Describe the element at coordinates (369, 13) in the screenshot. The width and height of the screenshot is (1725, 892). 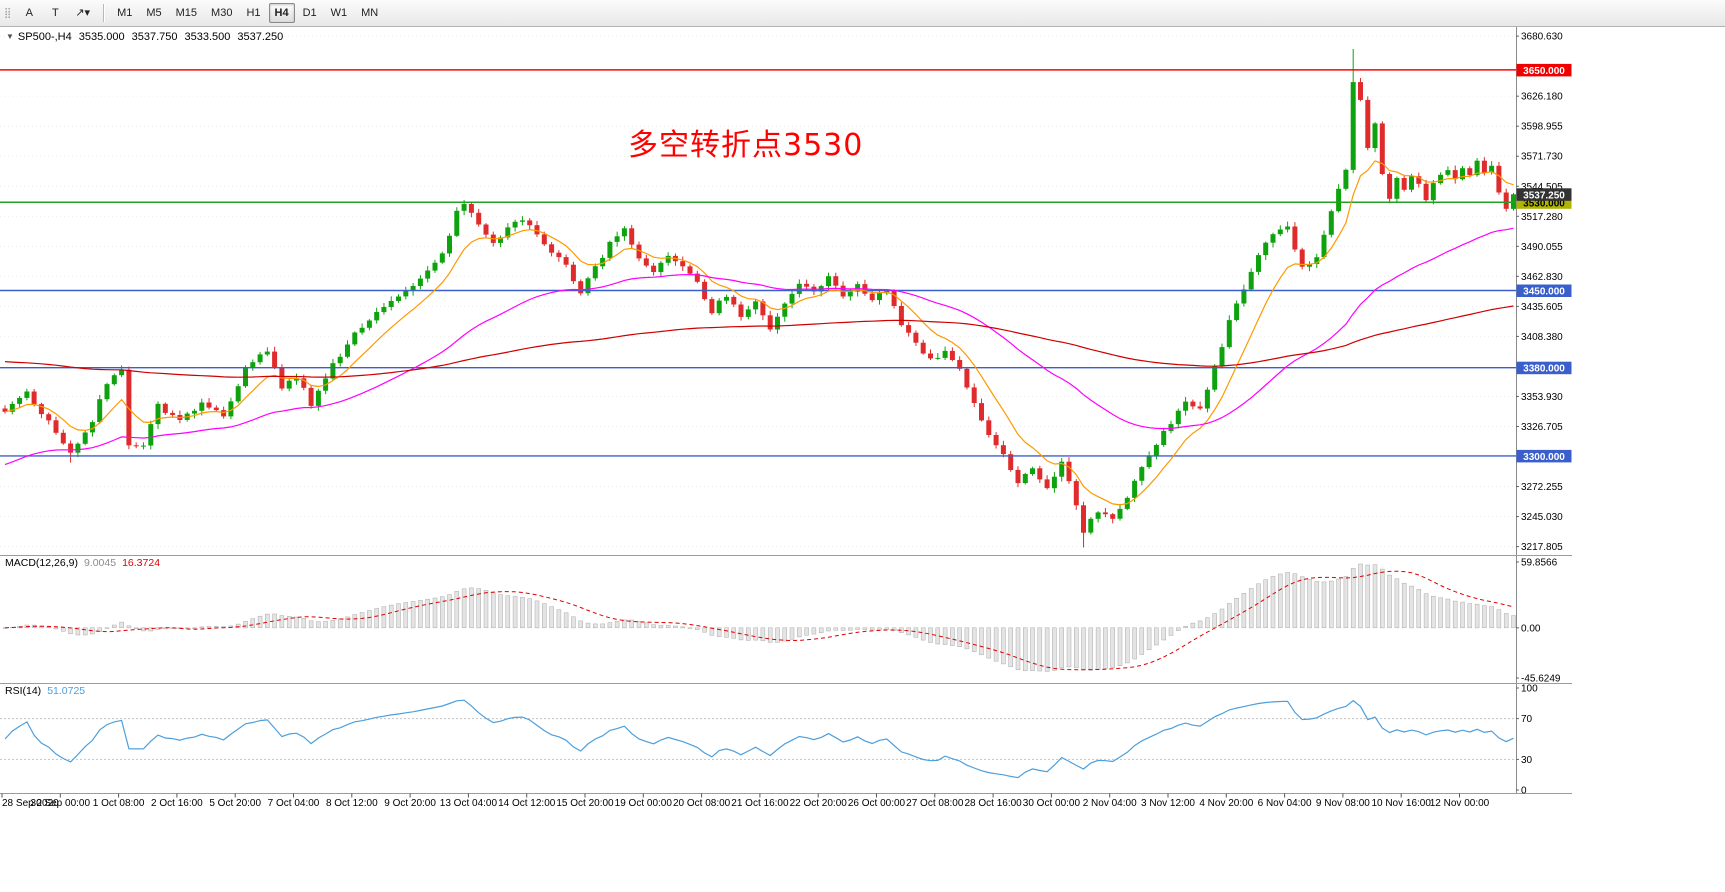
I see `timeframe-mn-button: MN` at that location.